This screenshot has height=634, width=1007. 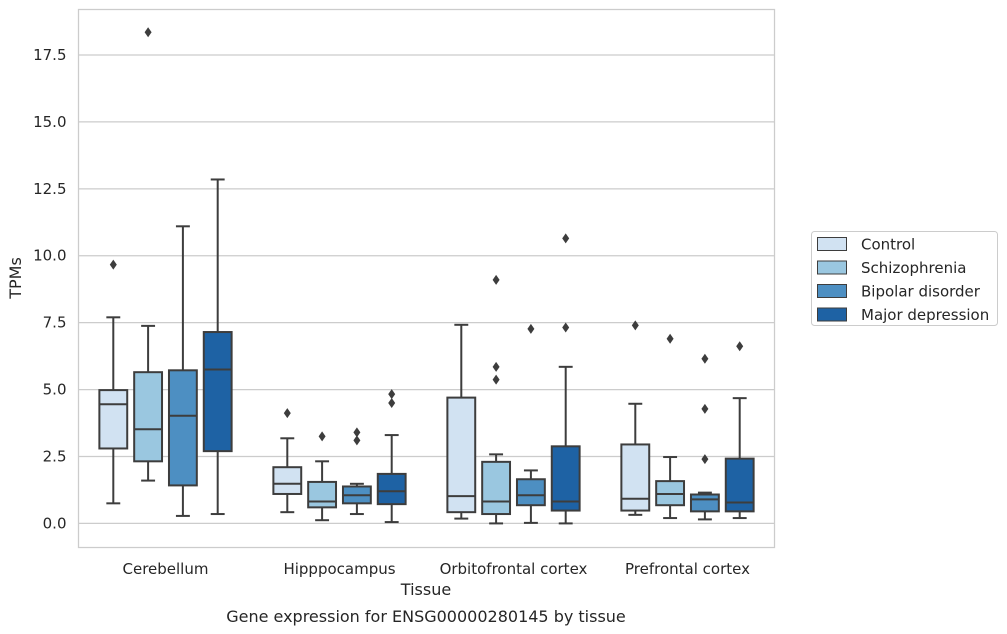 What do you see at coordinates (49, 189) in the screenshot?
I see `y-tick-label: 12.5` at bounding box center [49, 189].